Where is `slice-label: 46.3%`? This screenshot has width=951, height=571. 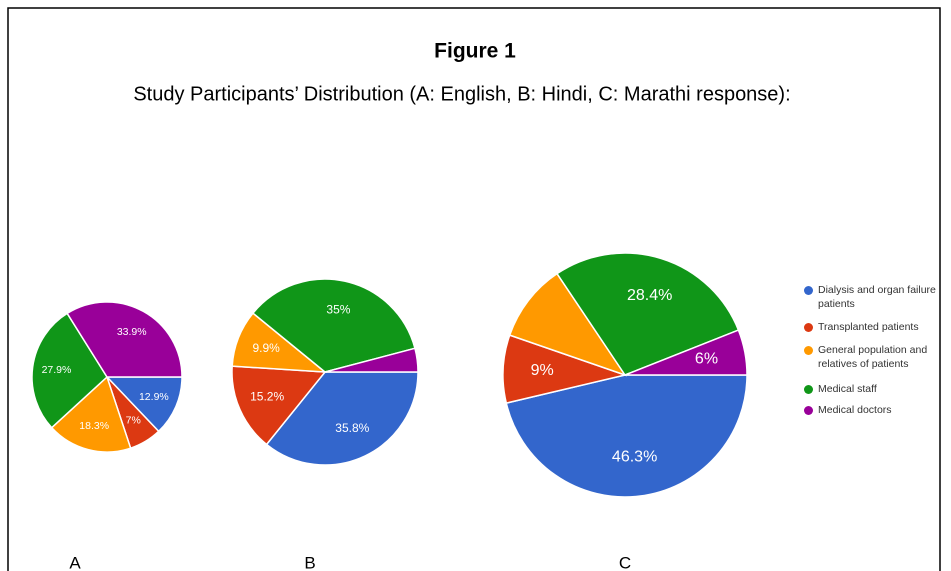 slice-label: 46.3% is located at coordinates (634, 457).